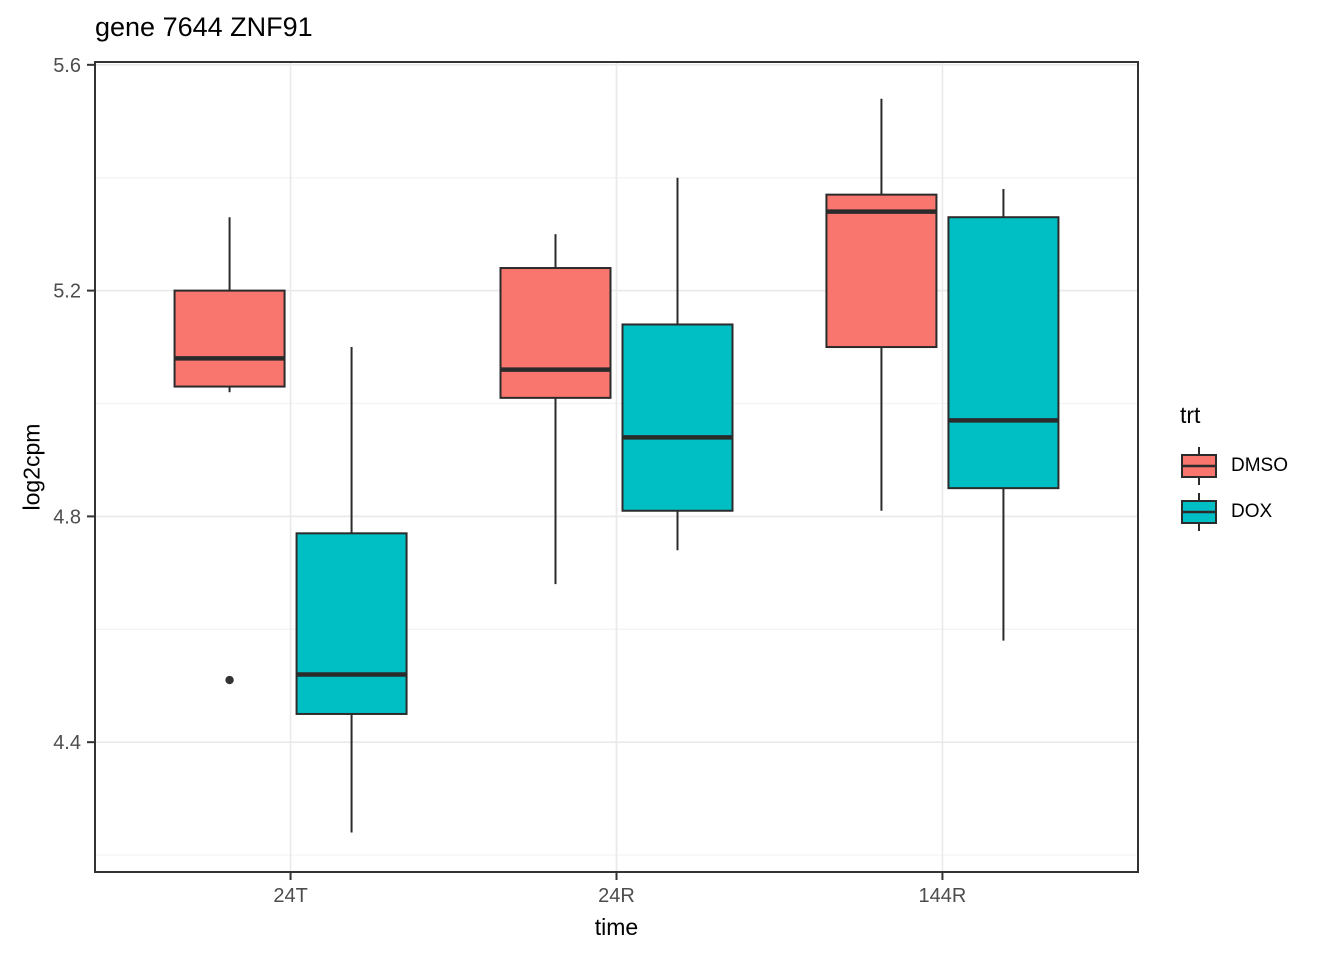 The height and width of the screenshot is (960, 1344). I want to click on outlier-point-DMSO-24T, so click(229, 680).